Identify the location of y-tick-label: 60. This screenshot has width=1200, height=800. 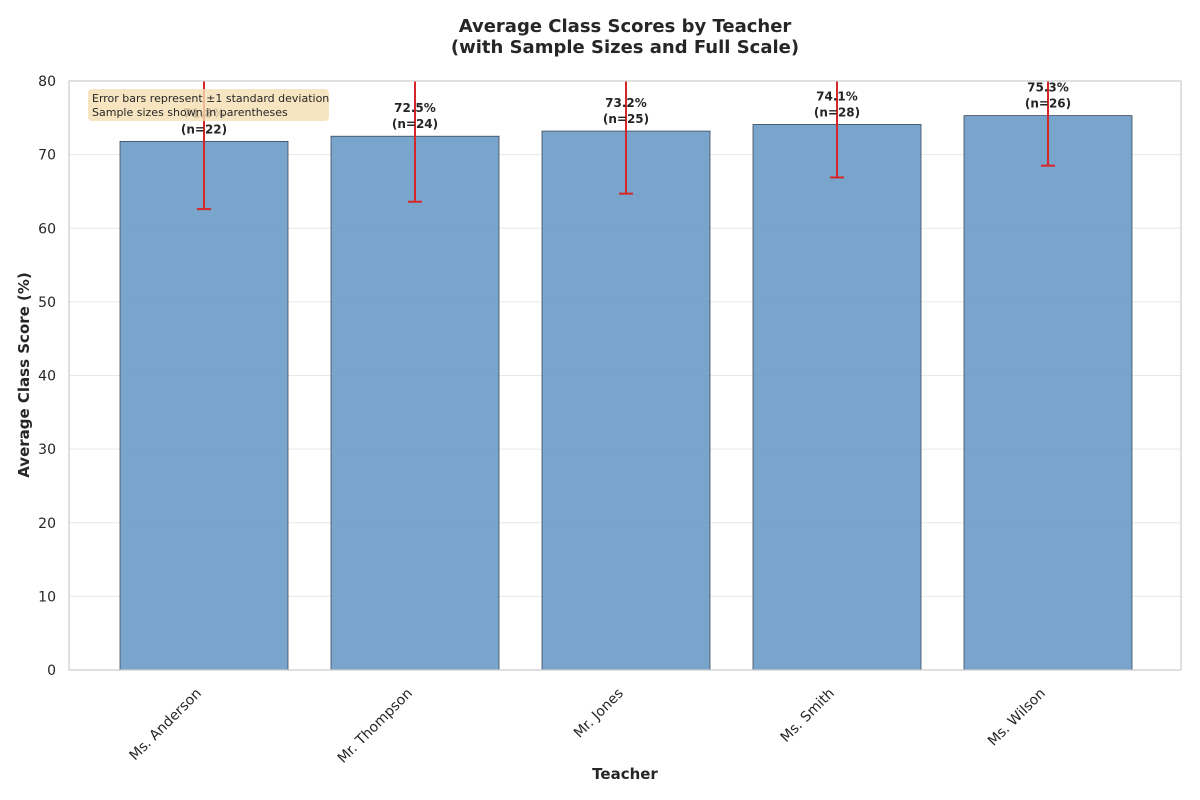
(47, 229).